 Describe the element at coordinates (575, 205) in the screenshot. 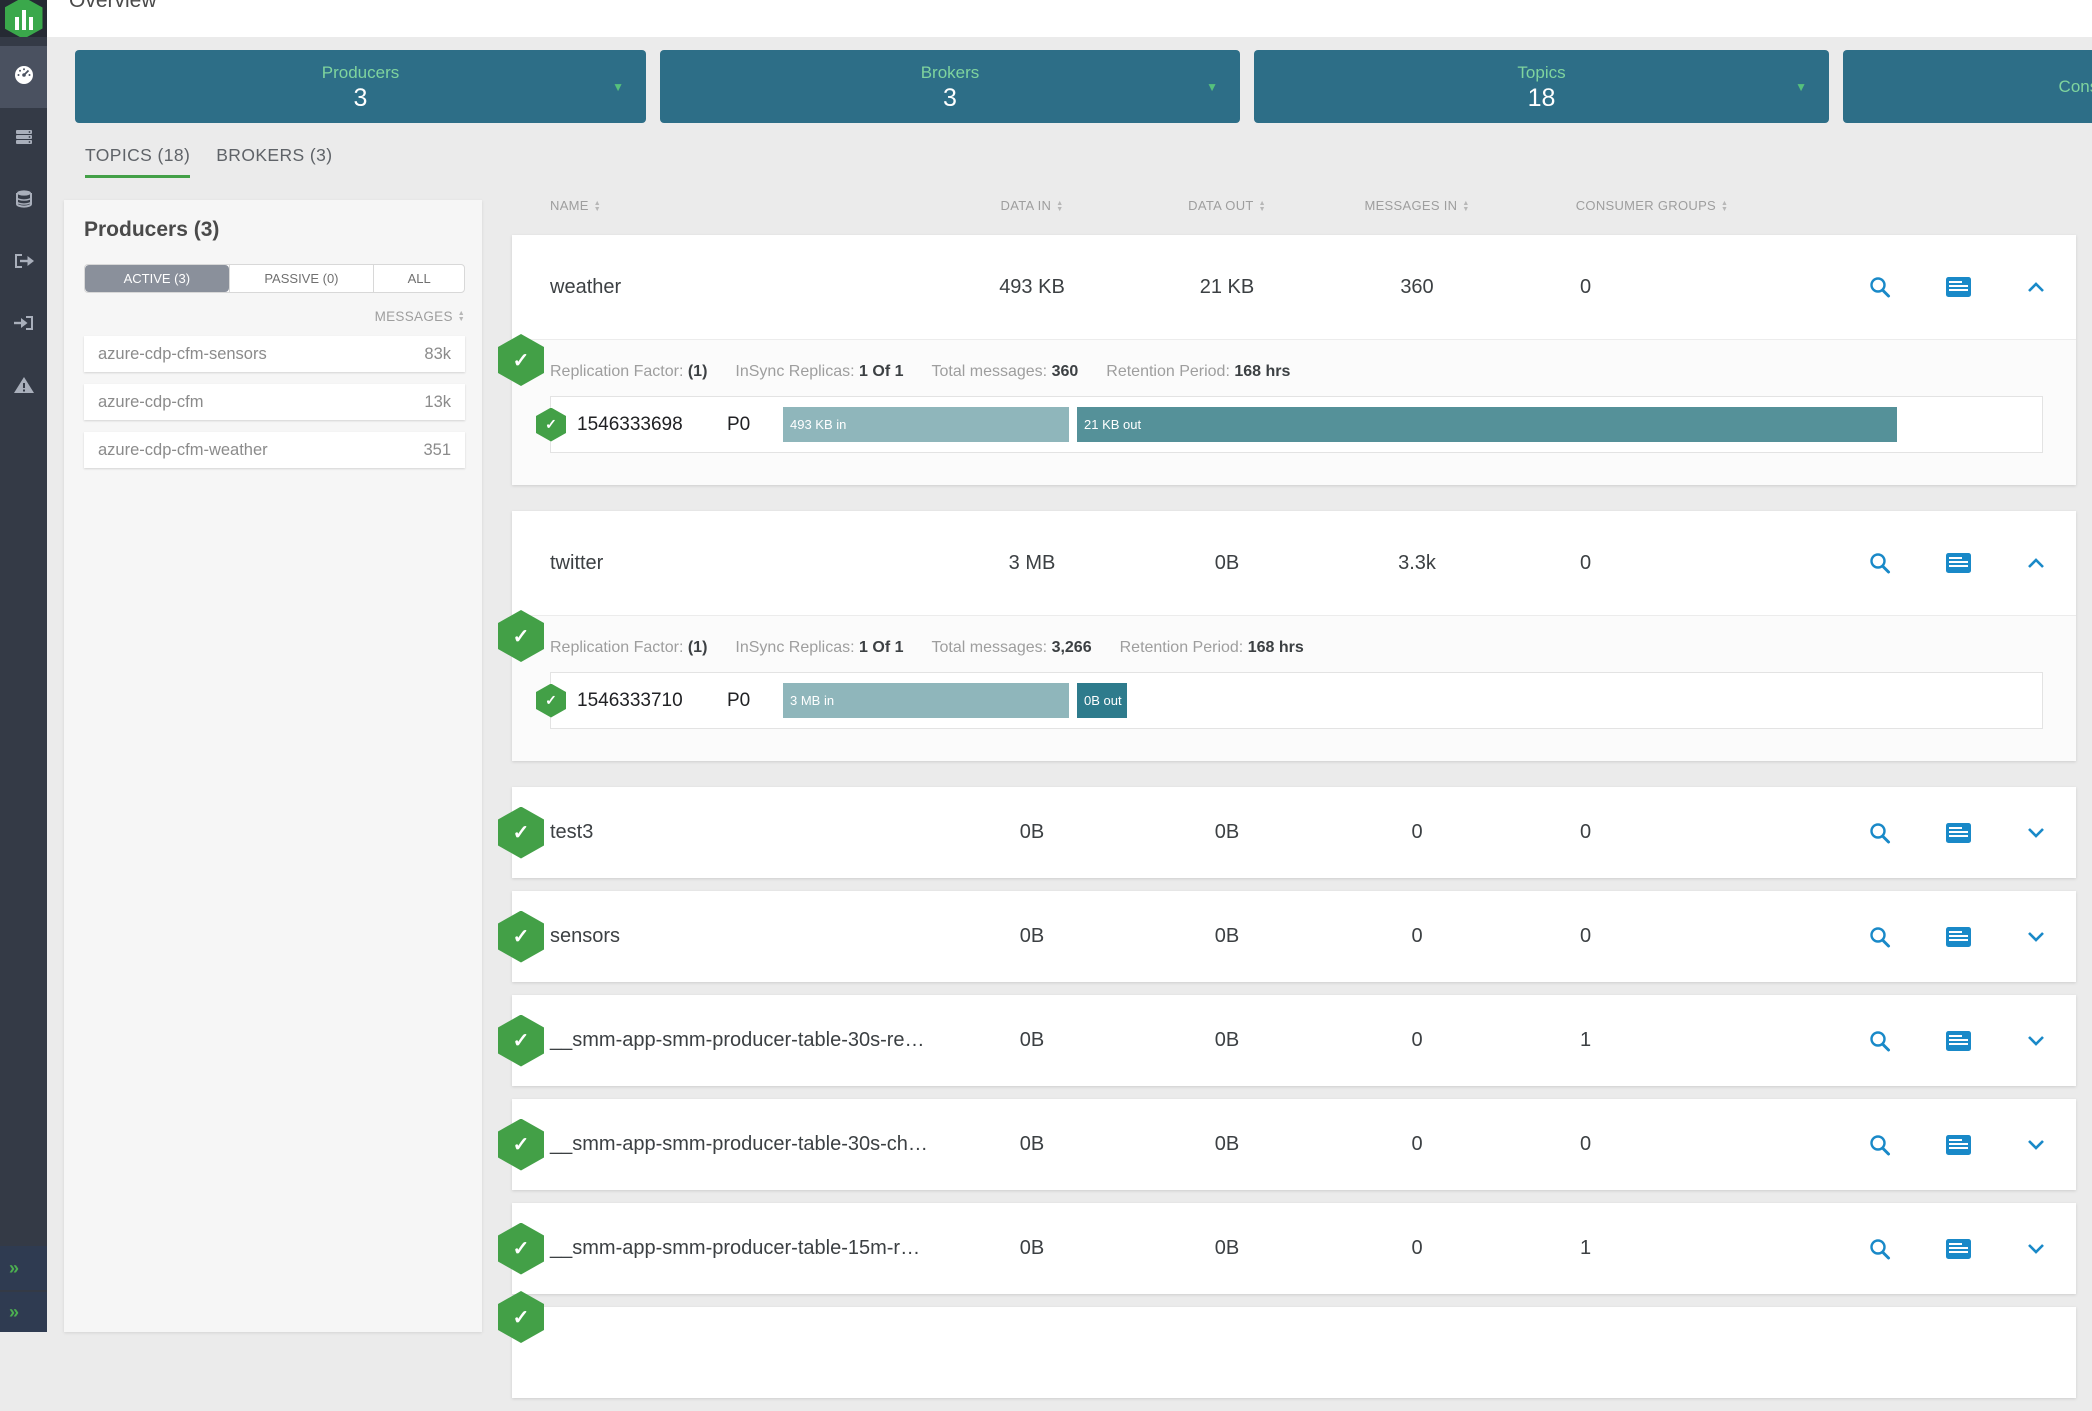

I see `header-name: NAME ▲ ▼` at that location.